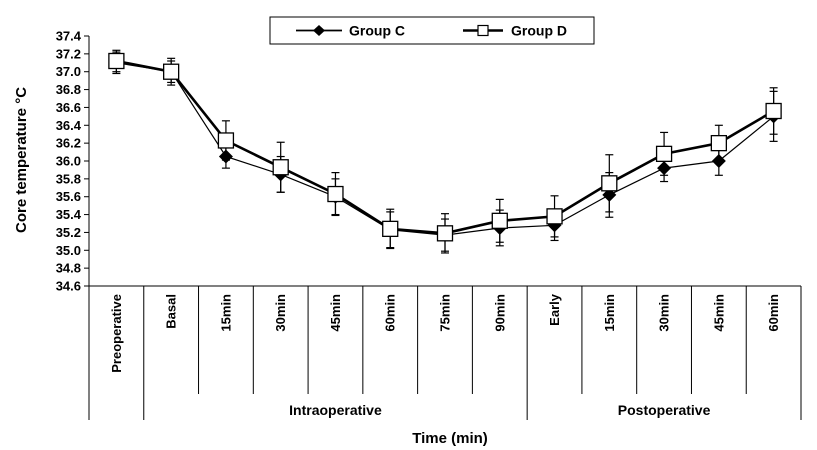 This screenshot has width=817, height=450. I want to click on y-tick-label: 36.4, so click(69, 125).